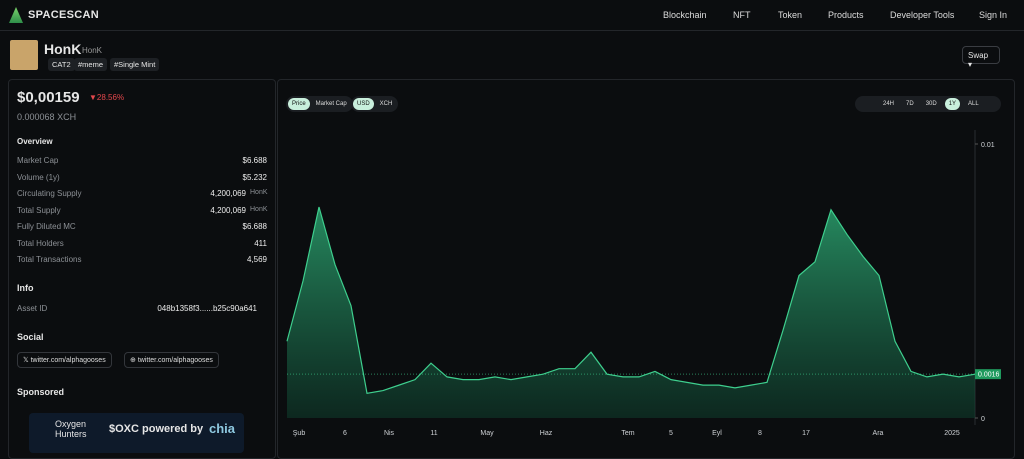 The image size is (1024, 459). I want to click on metric-toggle: Price Market Cap, so click(319, 104).